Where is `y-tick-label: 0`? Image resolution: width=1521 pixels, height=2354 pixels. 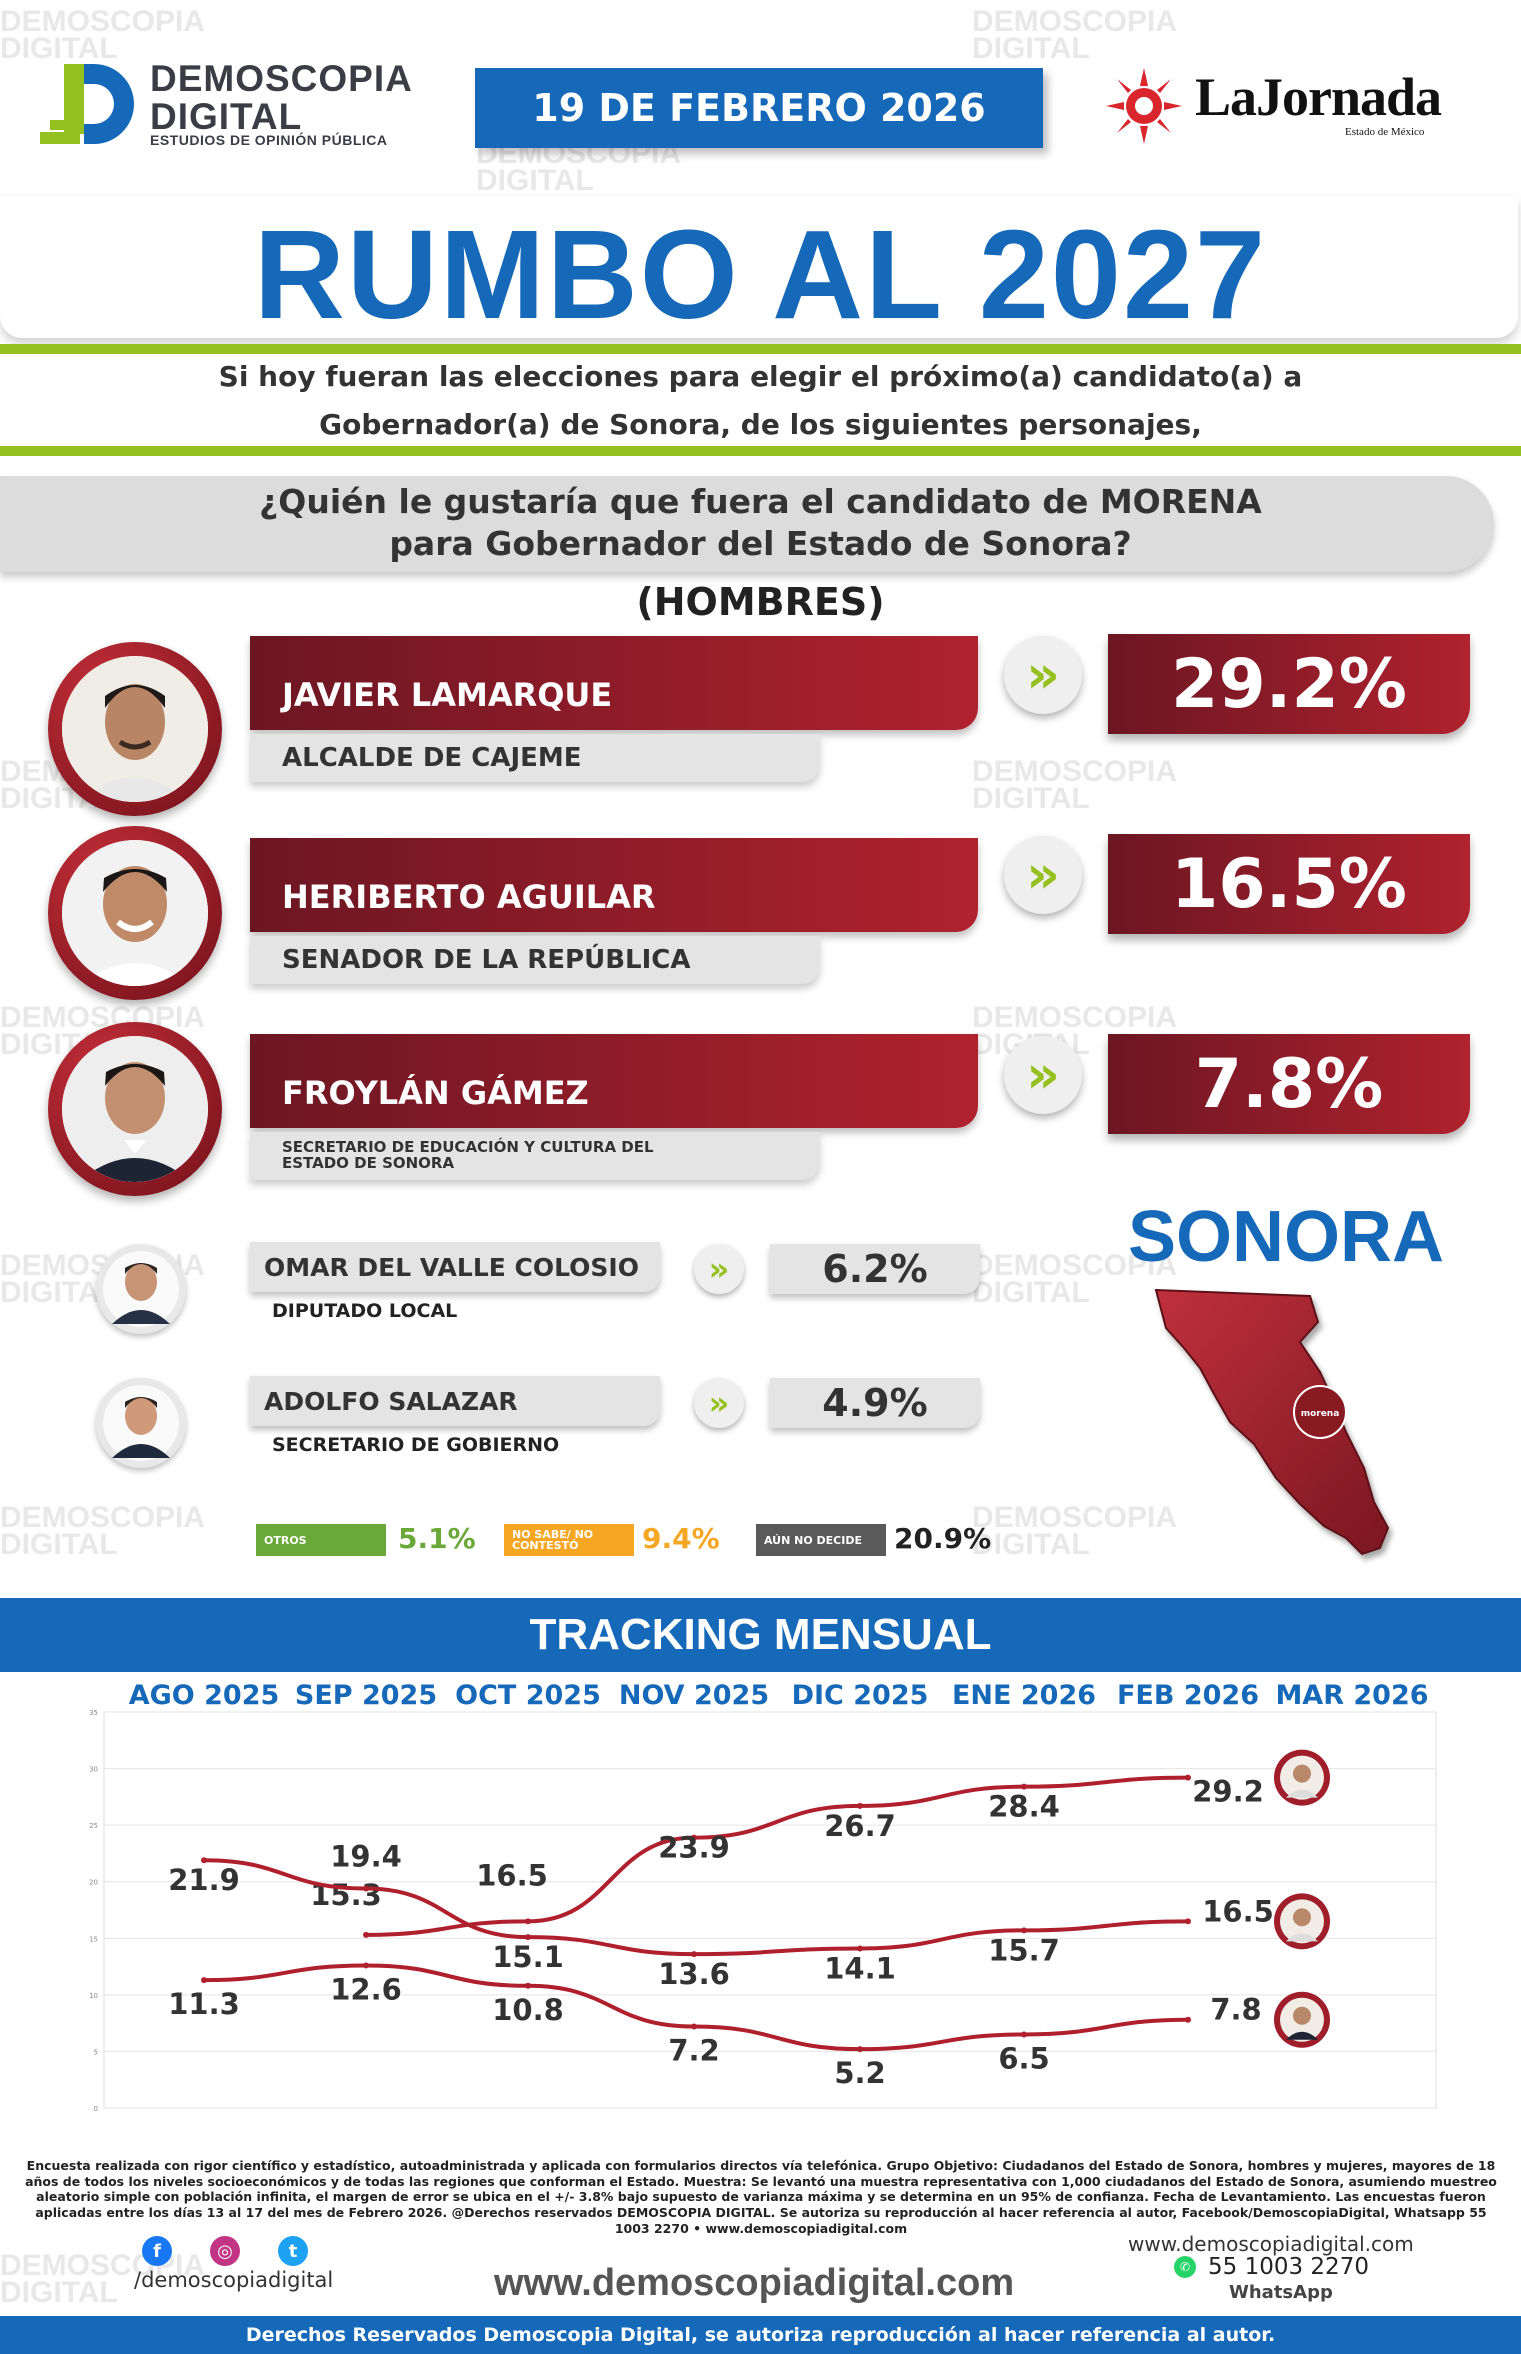
y-tick-label: 0 is located at coordinates (96, 2109).